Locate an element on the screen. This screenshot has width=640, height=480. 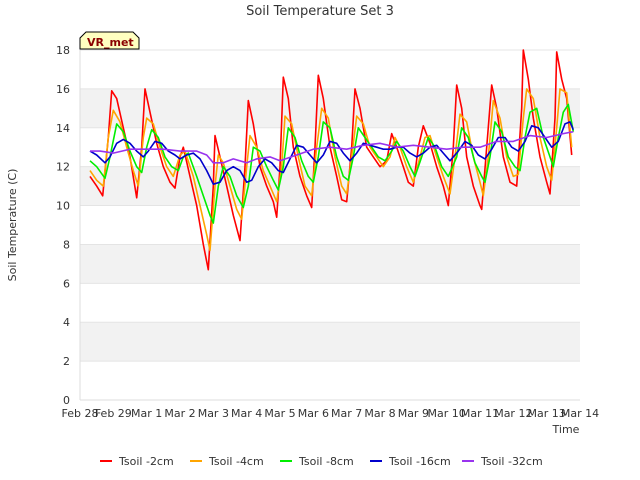
legend-item-5: Tsoil -32cm is located at coordinates (502, 461).